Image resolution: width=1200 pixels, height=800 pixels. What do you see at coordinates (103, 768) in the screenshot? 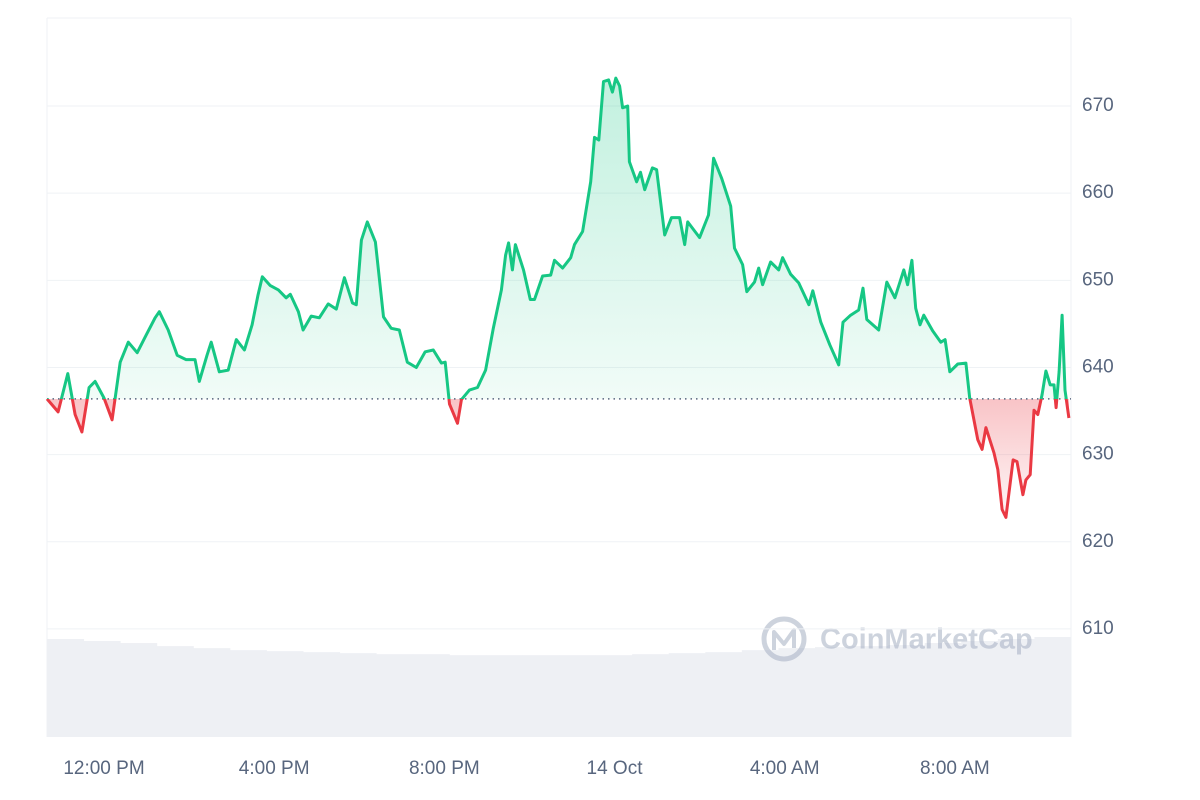
I see `x-tick-label: 12:00 PM` at bounding box center [103, 768].